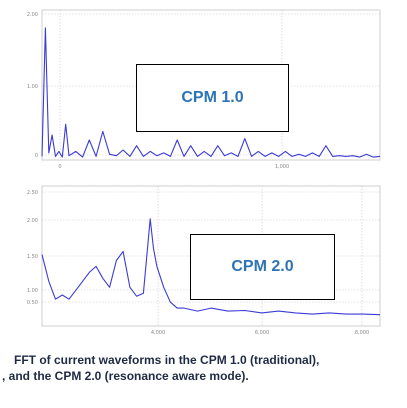 This screenshot has width=407, height=408. What do you see at coordinates (32, 303) in the screenshot?
I see `cpm2-y-tick-label: 0.50` at bounding box center [32, 303].